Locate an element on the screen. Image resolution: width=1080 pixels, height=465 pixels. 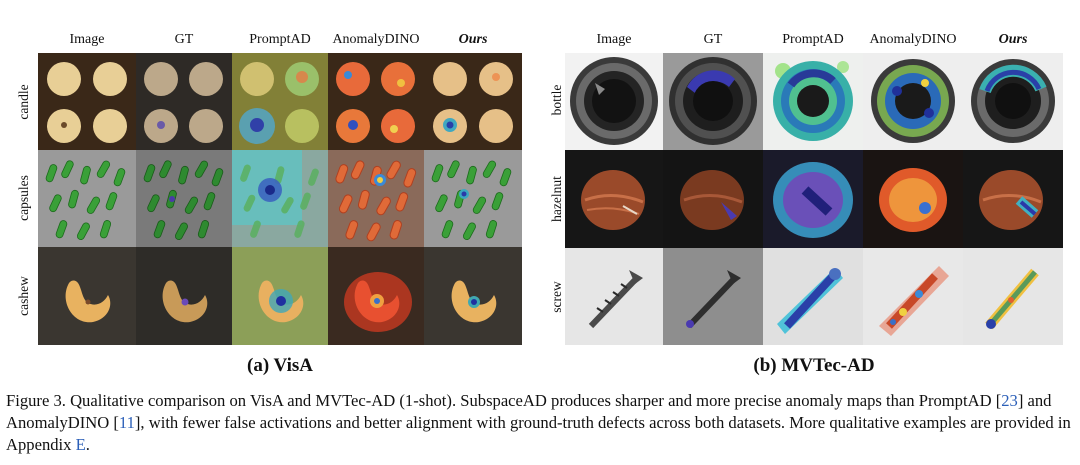
mvtec-bottle-ours is located at coordinates (1013, 101).